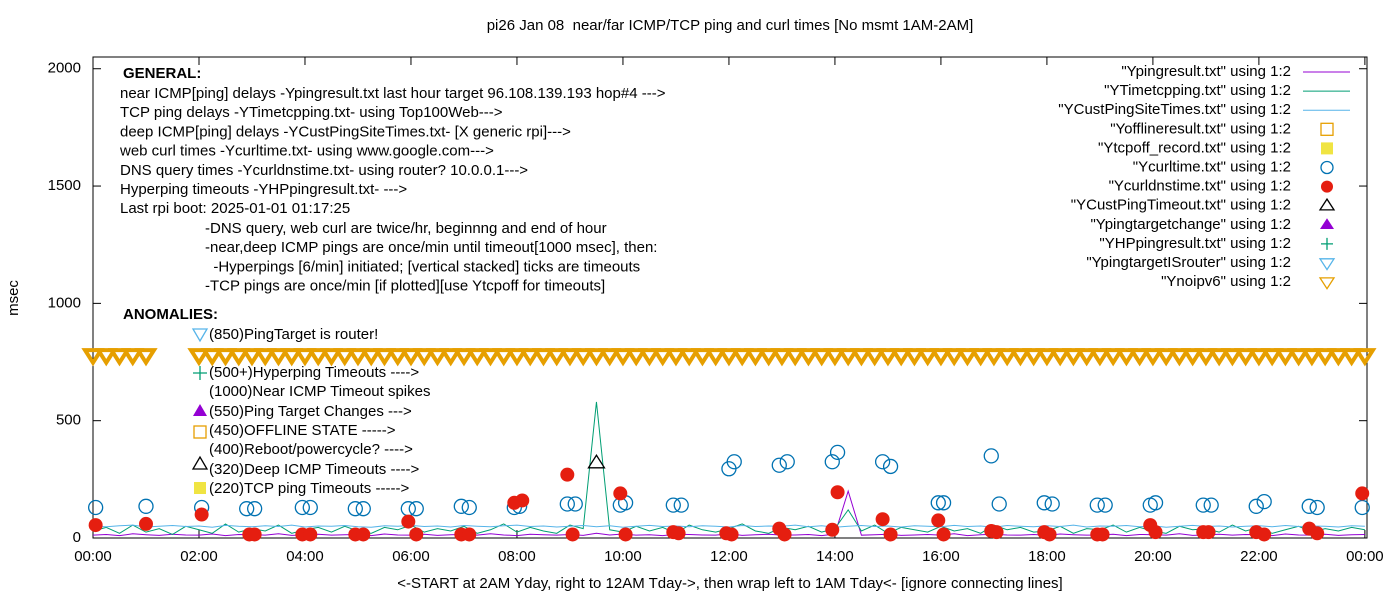 The height and width of the screenshot is (600, 1400). I want to click on legend-label: "YTimetcpping.txt" using 1:2, so click(1197, 90).